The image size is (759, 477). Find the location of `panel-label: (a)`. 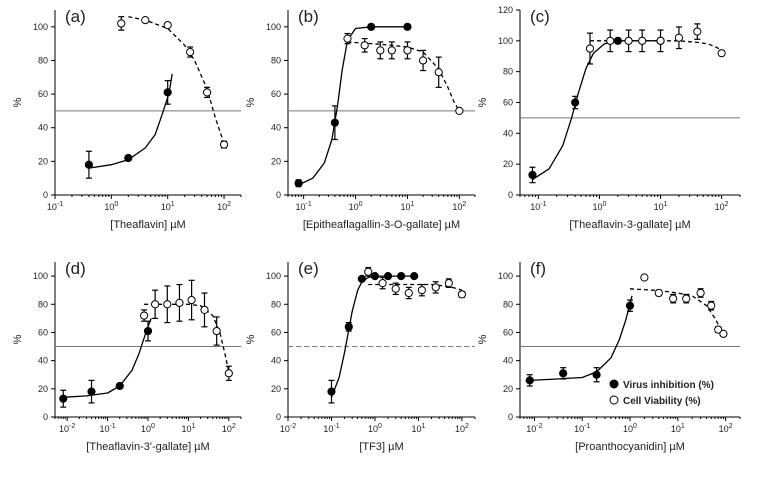

panel-label: (a) is located at coordinates (75, 16).